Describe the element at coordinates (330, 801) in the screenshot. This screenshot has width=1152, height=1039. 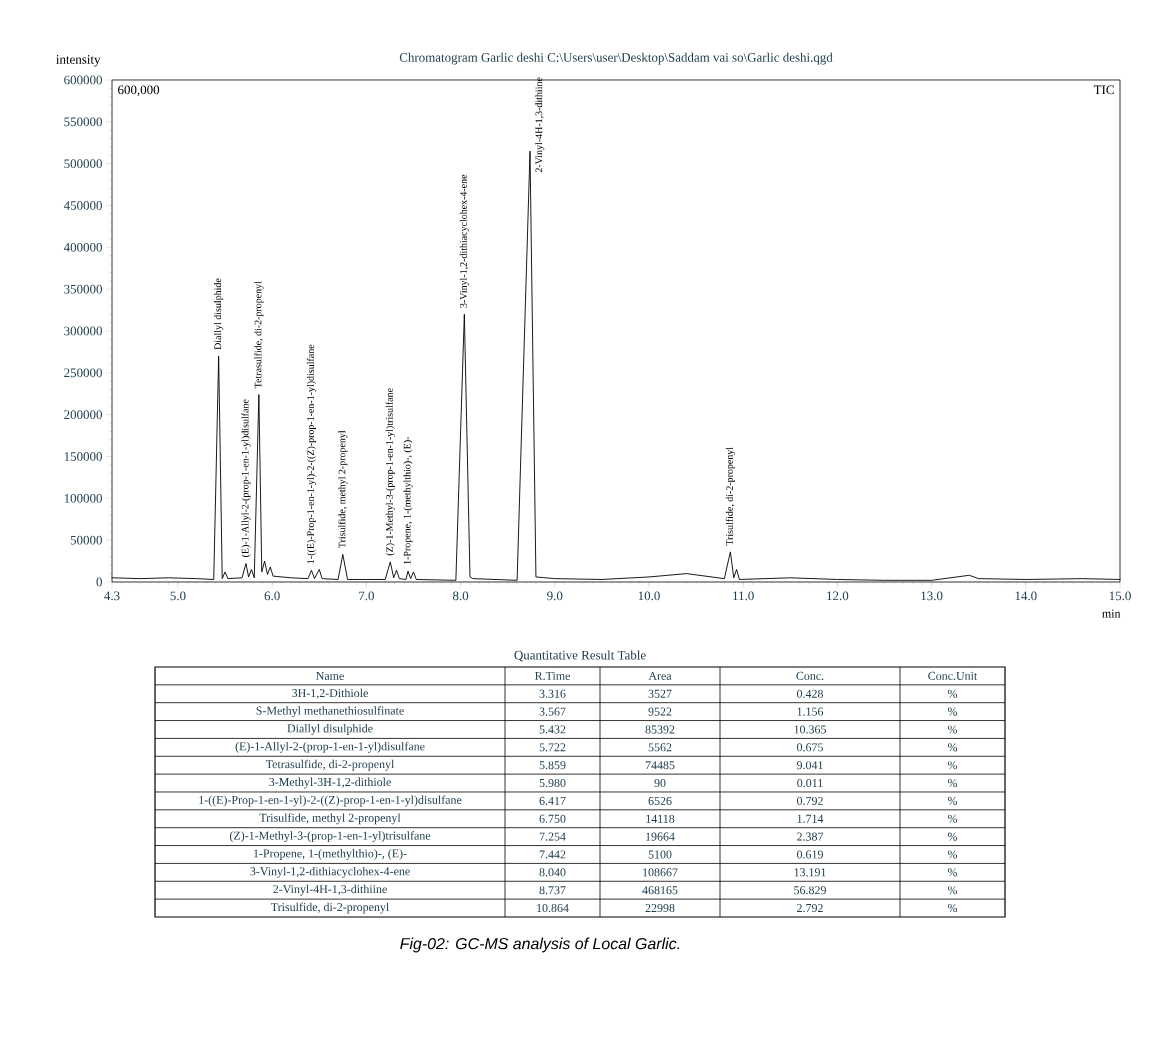
I see `text: 1-((E)-Prop-1-en-1-yl)-2-((Z)-prop-1-en-1-yl)disulfane` at that location.